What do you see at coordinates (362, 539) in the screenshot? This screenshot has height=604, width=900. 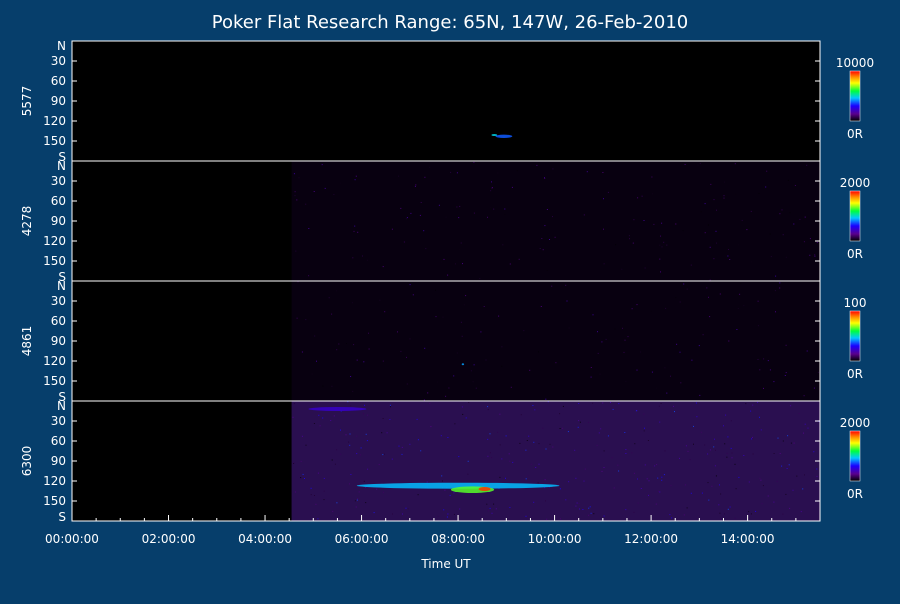 I see `x-tick-label: 06:00:00` at bounding box center [362, 539].